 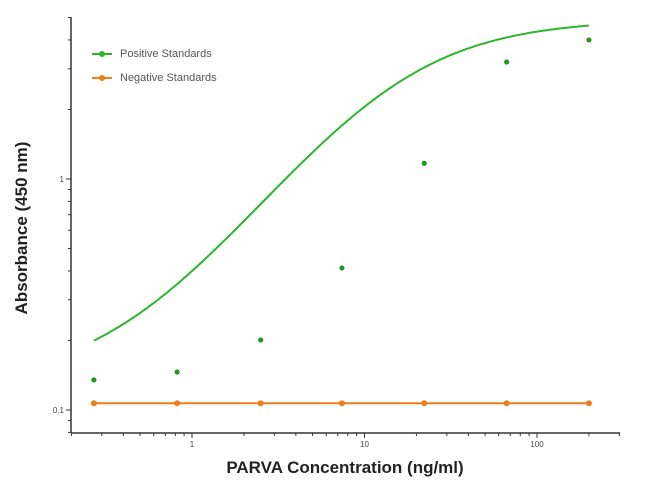 What do you see at coordinates (21, 228) in the screenshot?
I see `y-axis-label: Absorbance (450 nm)` at bounding box center [21, 228].